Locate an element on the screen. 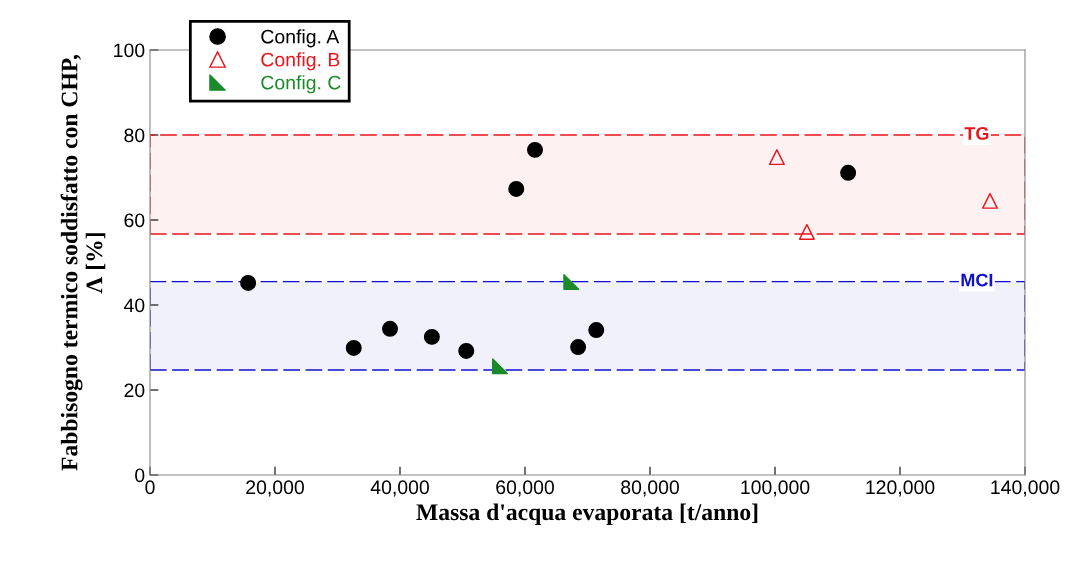 The image size is (1074, 563). y-tick-label: 20 is located at coordinates (134, 390).